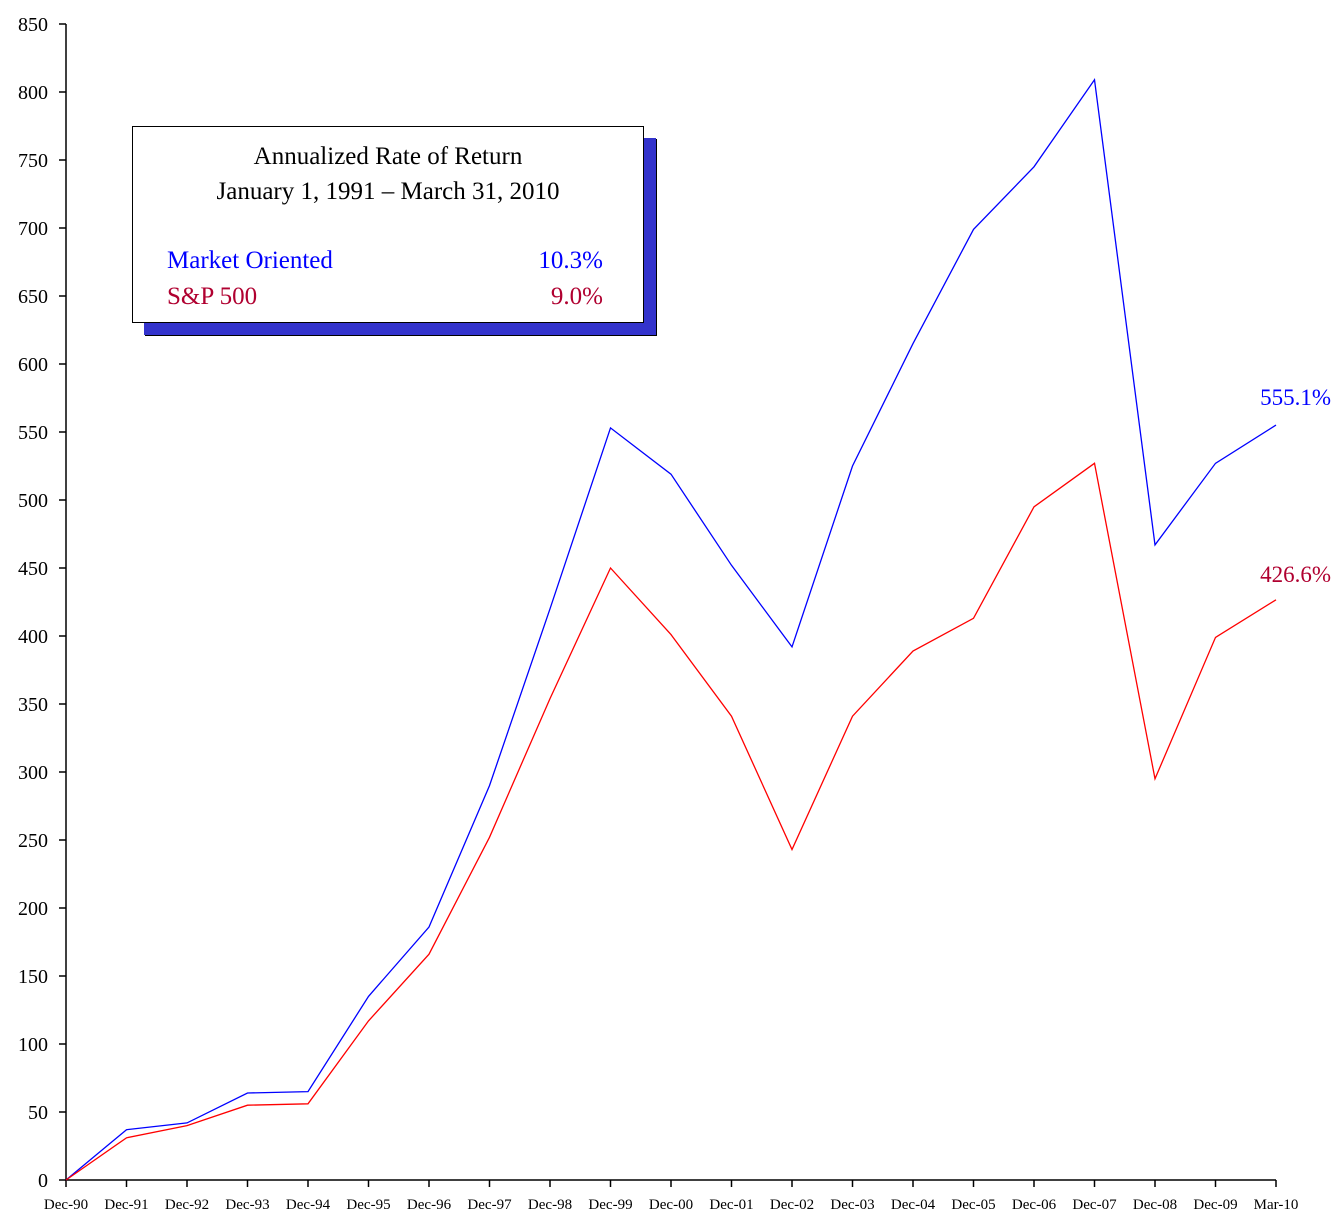 The width and height of the screenshot is (1337, 1229). Describe the element at coordinates (671, 1205) in the screenshot. I see `x-tick-label: Dec-00` at that location.